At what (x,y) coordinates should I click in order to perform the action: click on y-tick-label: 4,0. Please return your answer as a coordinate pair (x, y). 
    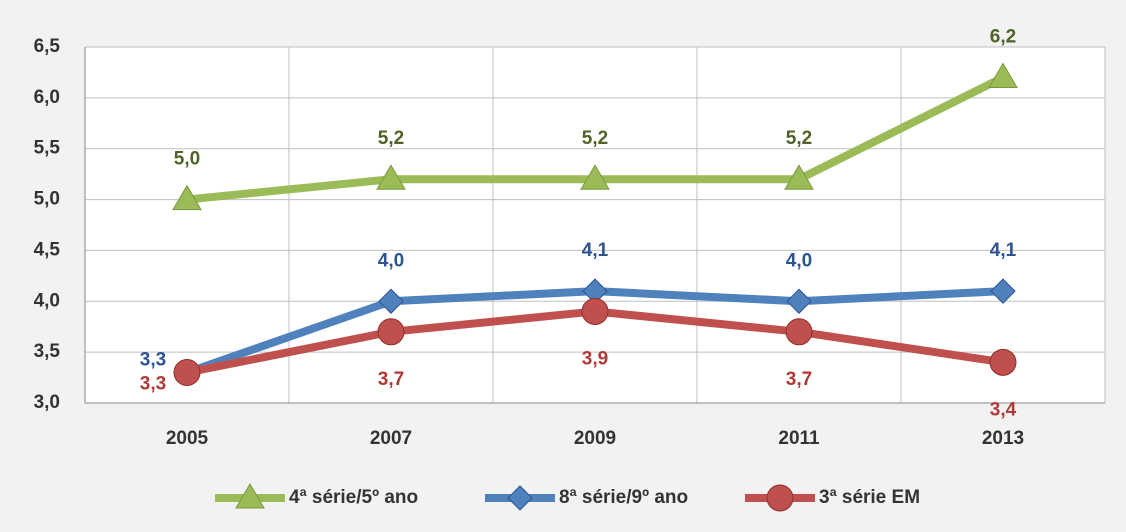
    Looking at the image, I should click on (47, 300).